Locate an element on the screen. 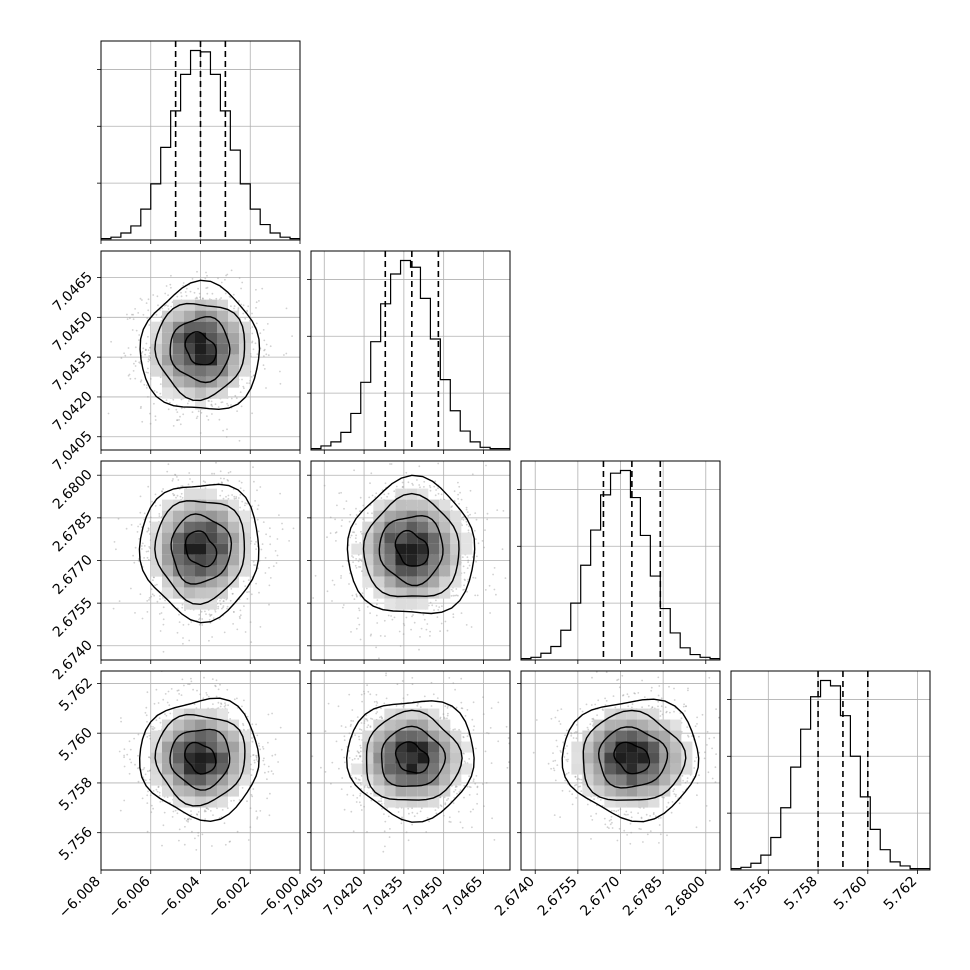 This screenshot has height=970, width=970. y-tick-label: 2.6755 is located at coordinates (73, 618).